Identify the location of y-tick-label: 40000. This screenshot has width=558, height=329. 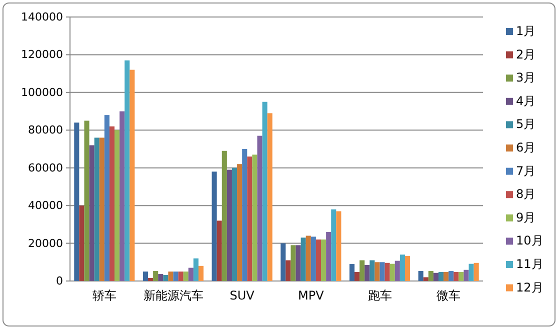
(45, 205).